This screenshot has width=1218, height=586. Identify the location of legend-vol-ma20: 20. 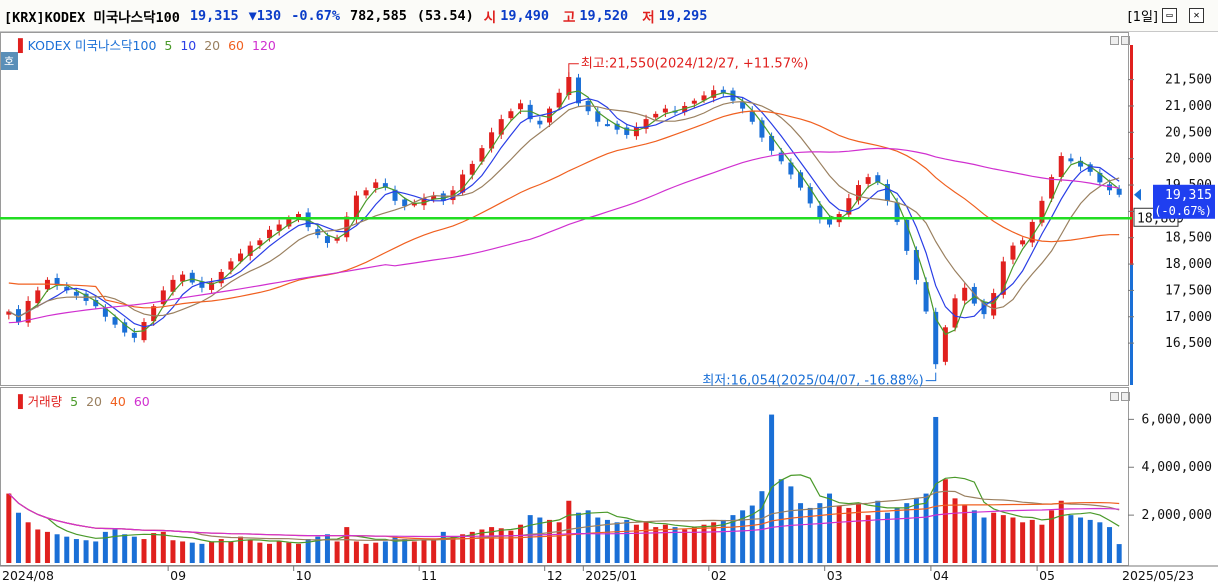
(94, 401).